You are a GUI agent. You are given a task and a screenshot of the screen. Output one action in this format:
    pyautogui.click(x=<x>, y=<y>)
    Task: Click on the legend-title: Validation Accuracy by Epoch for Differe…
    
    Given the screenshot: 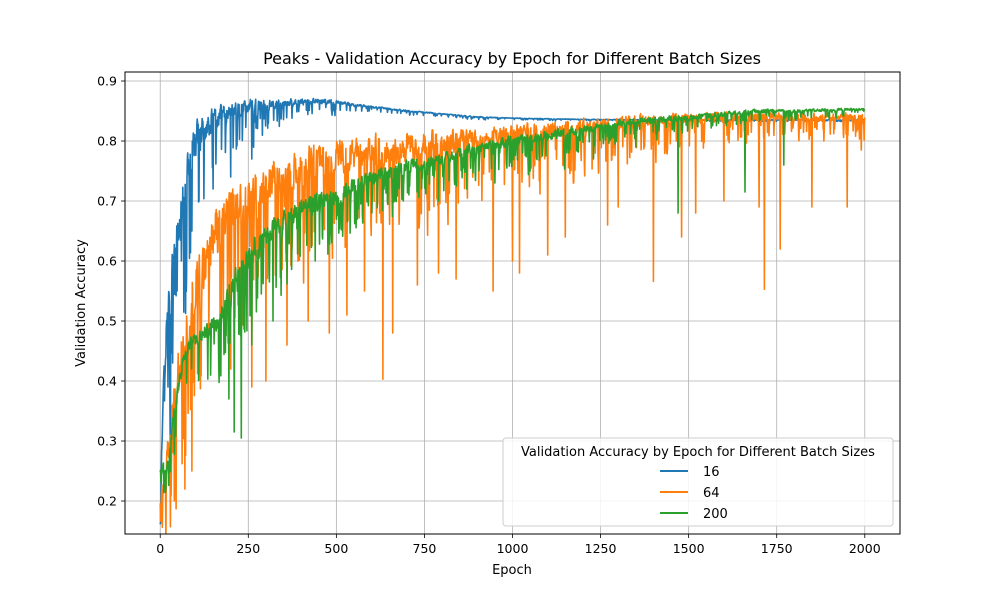 What is the action you would take?
    pyautogui.click(x=698, y=452)
    